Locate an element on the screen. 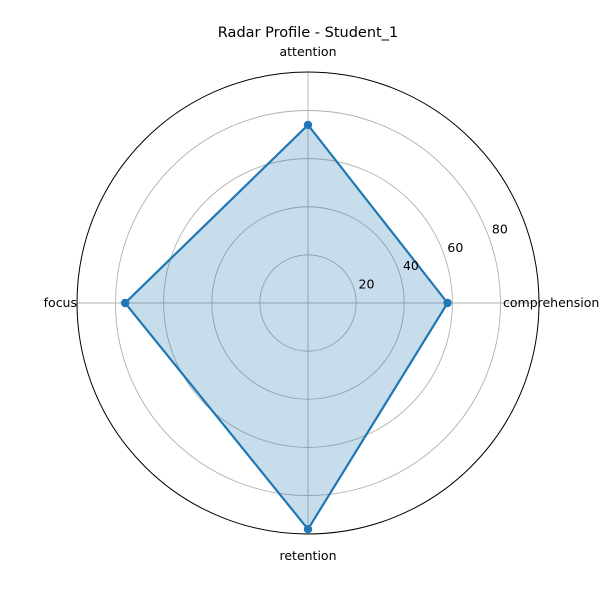 Image resolution: width=600 pixels, height=600 pixels. category-label-attention: attention is located at coordinates (307, 51).